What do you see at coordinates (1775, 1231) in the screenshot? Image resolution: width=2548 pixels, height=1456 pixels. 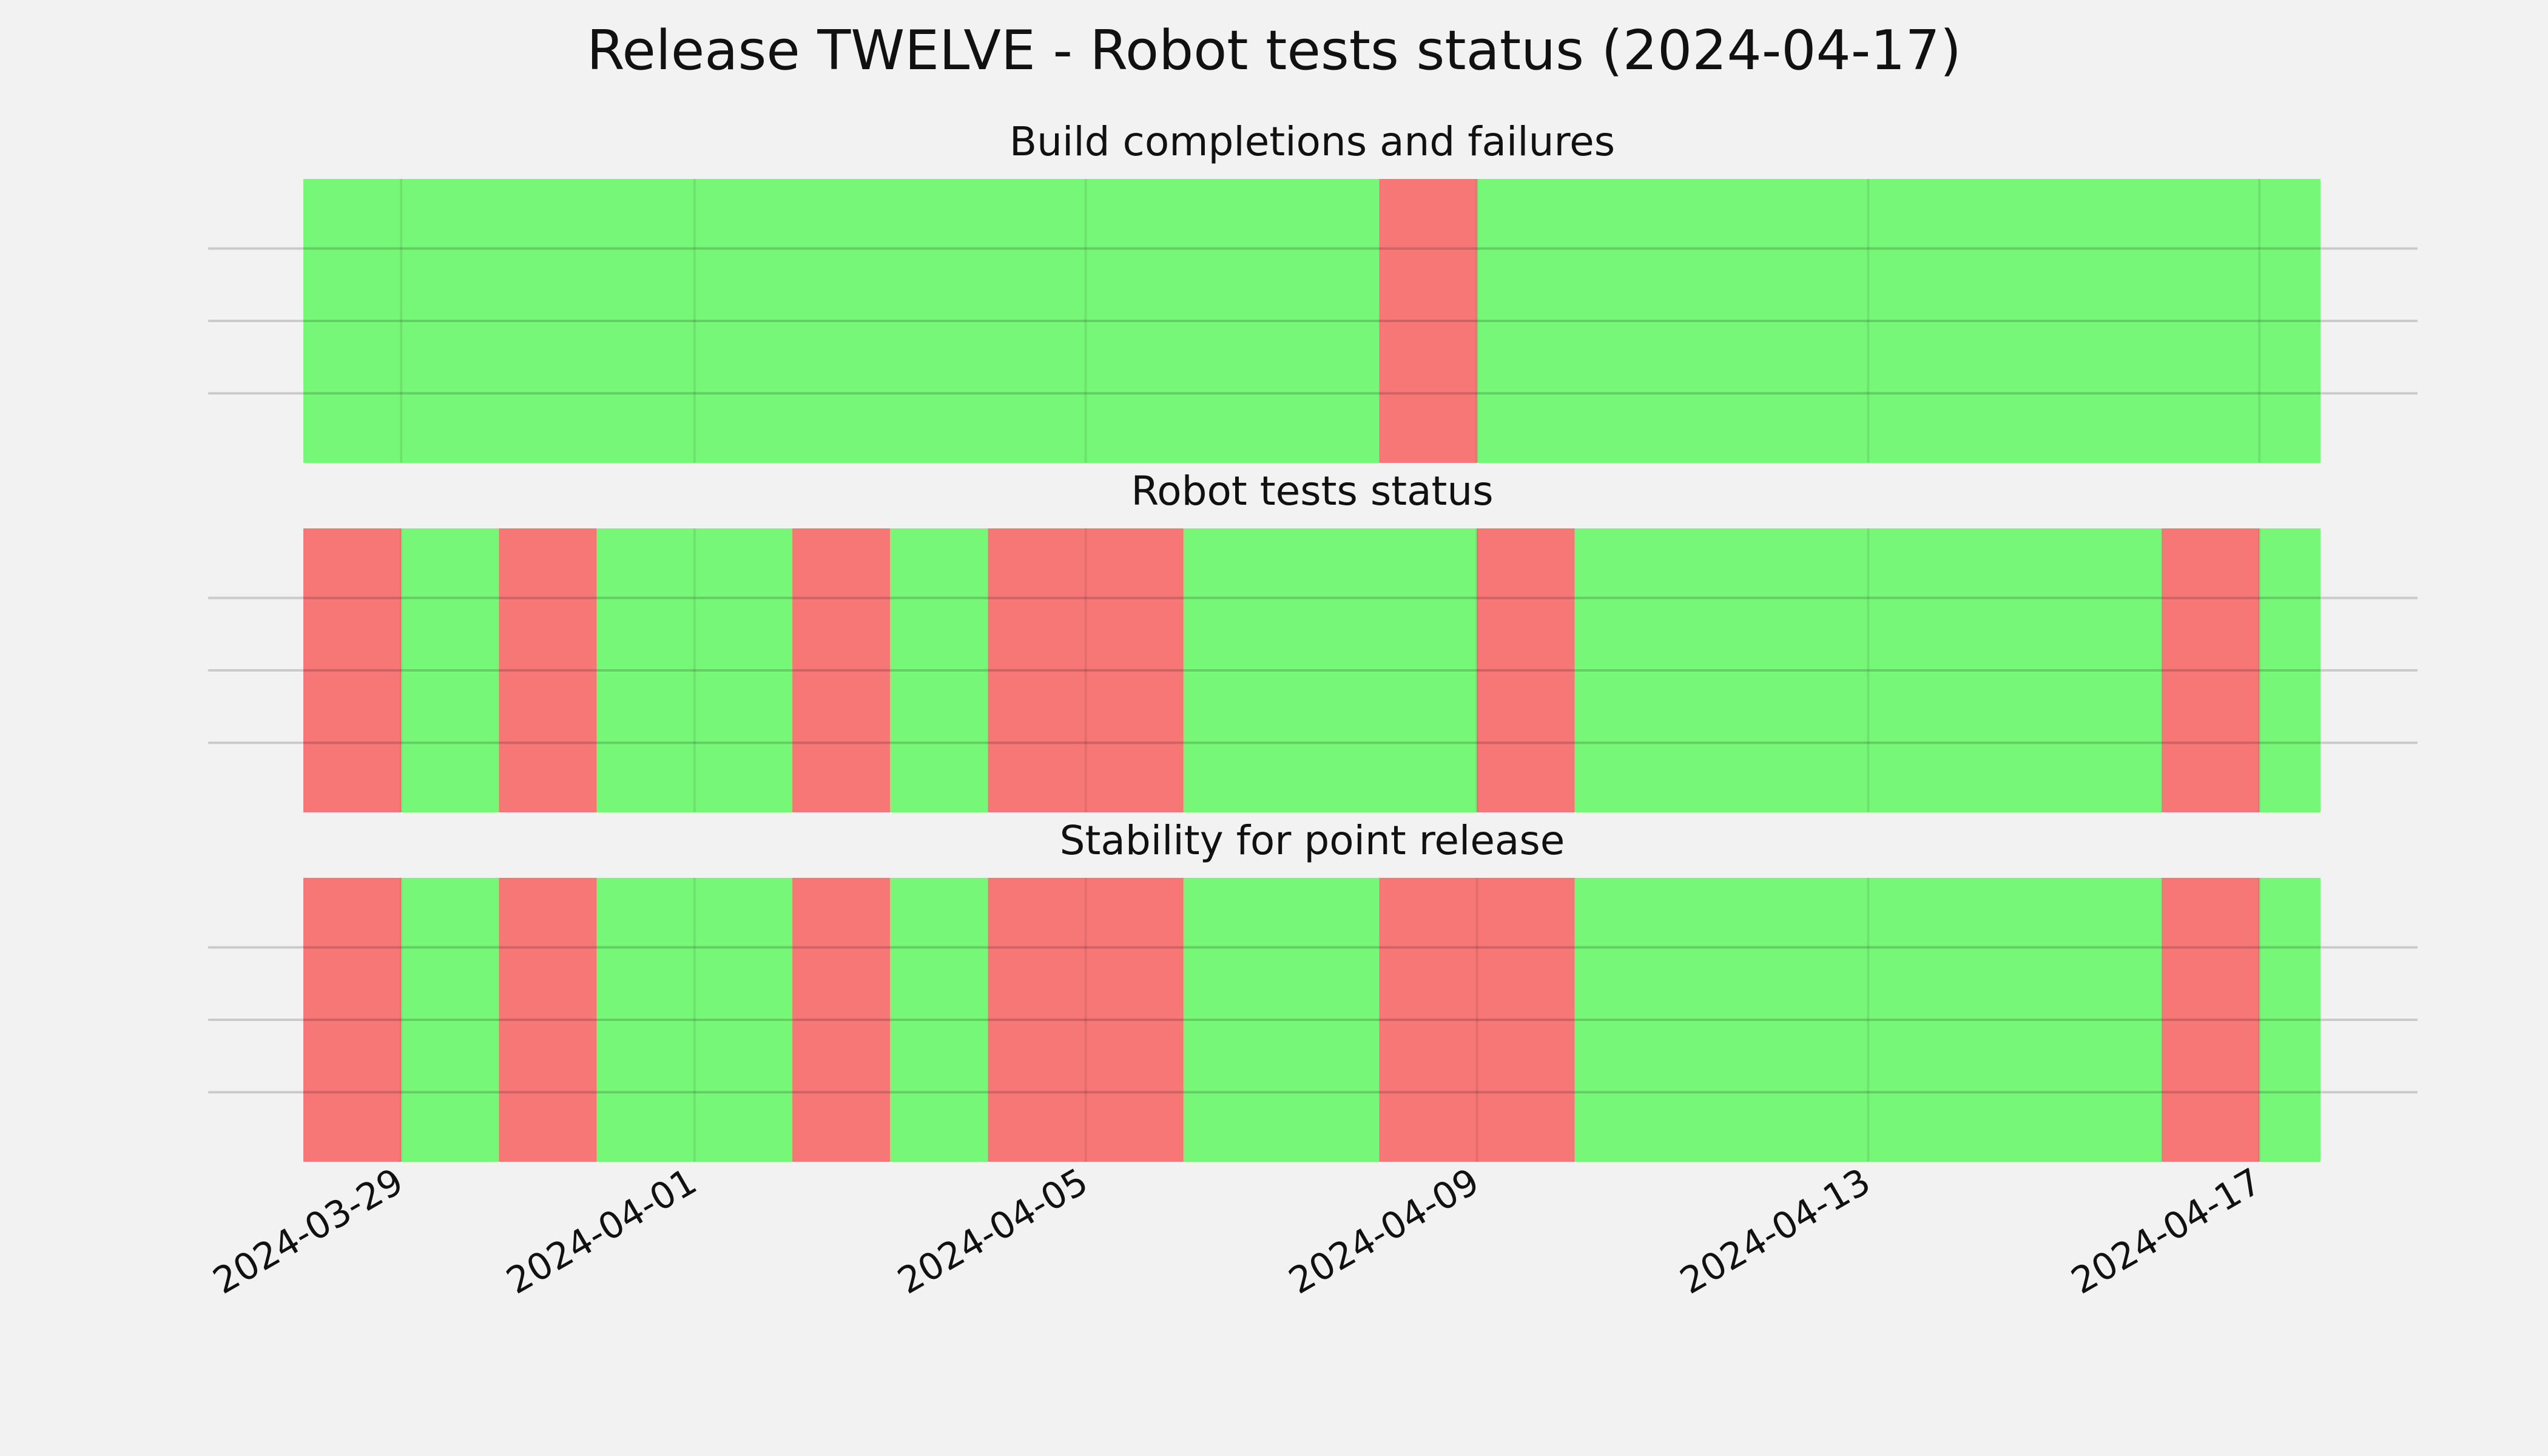 I see `x-tick-label: 2024-04-13` at bounding box center [1775, 1231].